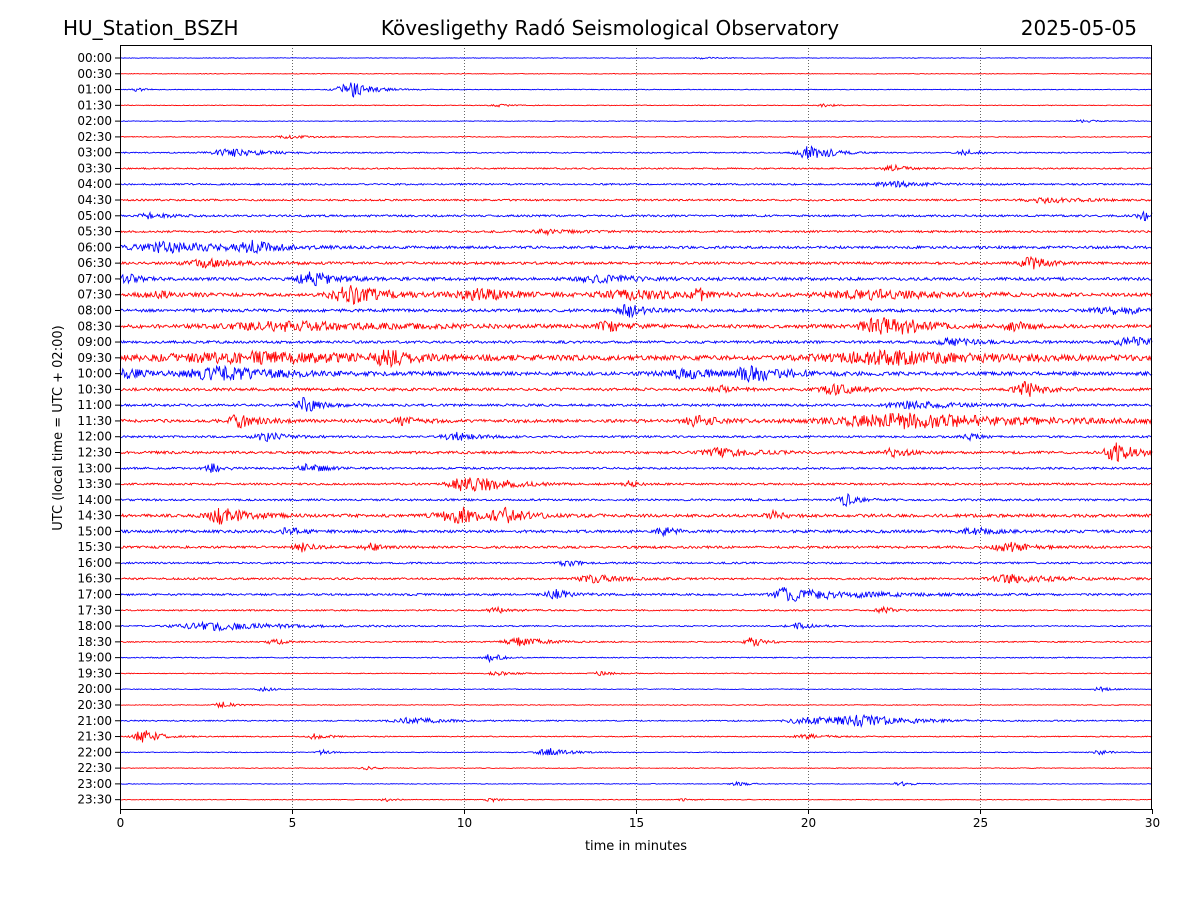 This screenshot has height=900, width=1200. Describe the element at coordinates (151, 28) in the screenshot. I see `station-name: HU_Station_BSZH` at that location.